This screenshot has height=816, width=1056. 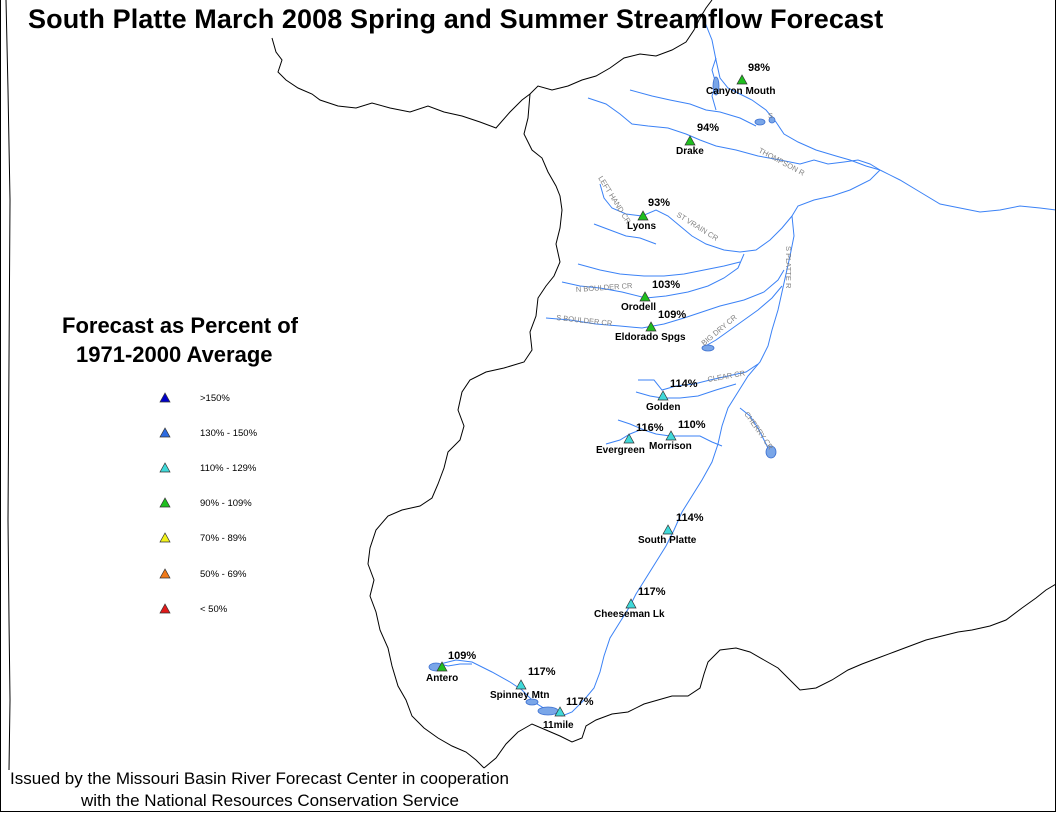 I want to click on legend-label: 50% - 69%, so click(x=223, y=574).